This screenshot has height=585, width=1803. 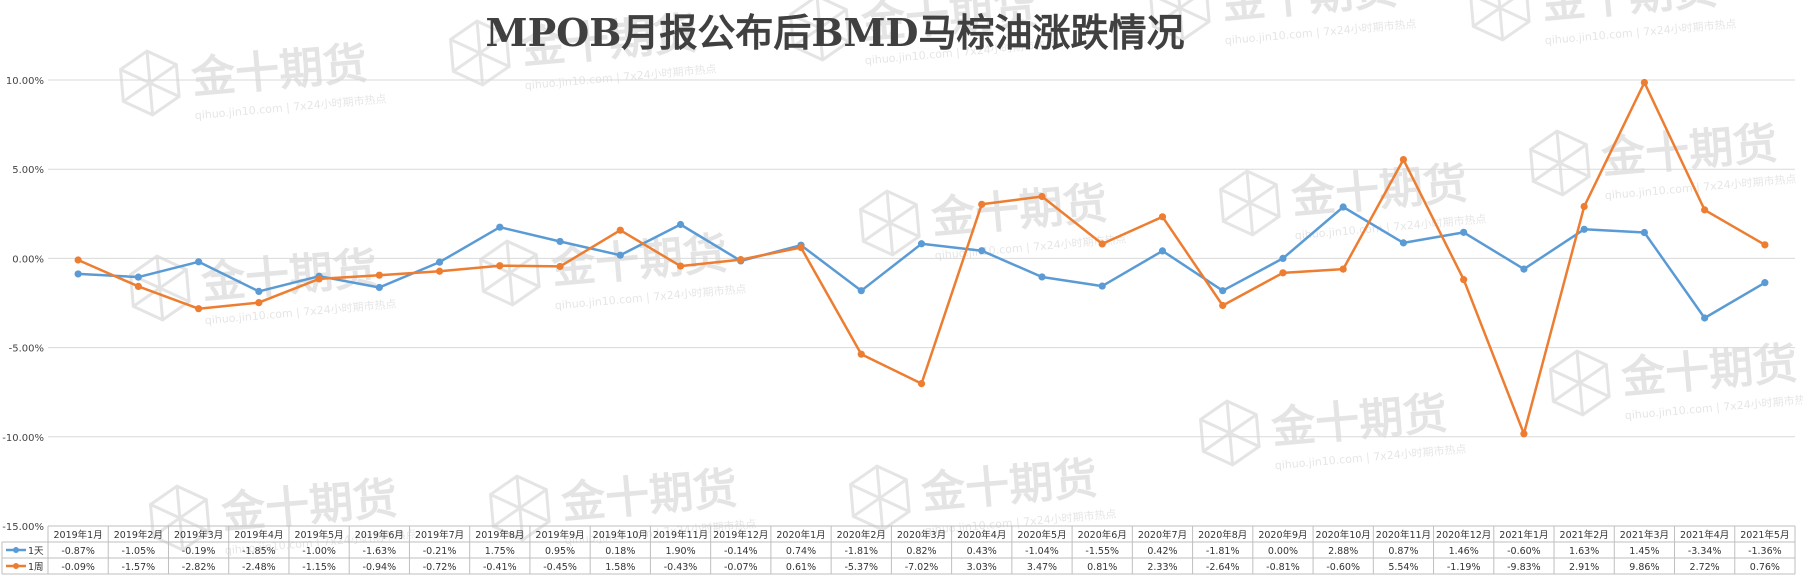 I want to click on data-label: -0.14%, so click(x=741, y=551).